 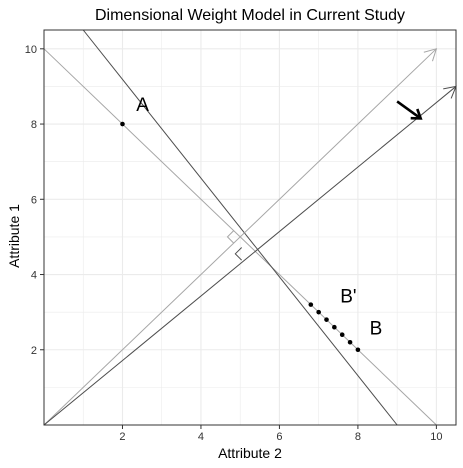 What do you see at coordinates (122, 437) in the screenshot?
I see `x-tick-label: 2` at bounding box center [122, 437].